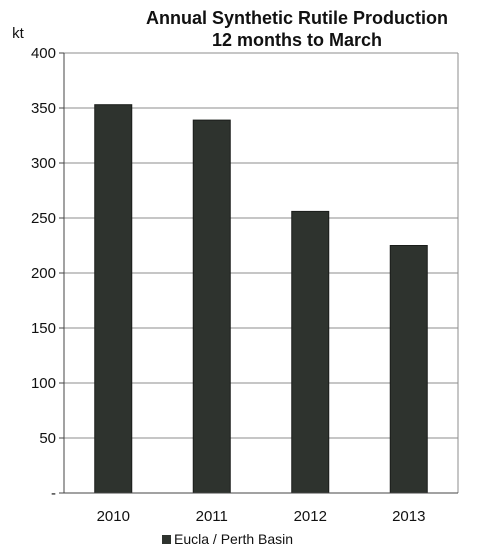  I want to click on bar-2011, so click(211, 306).